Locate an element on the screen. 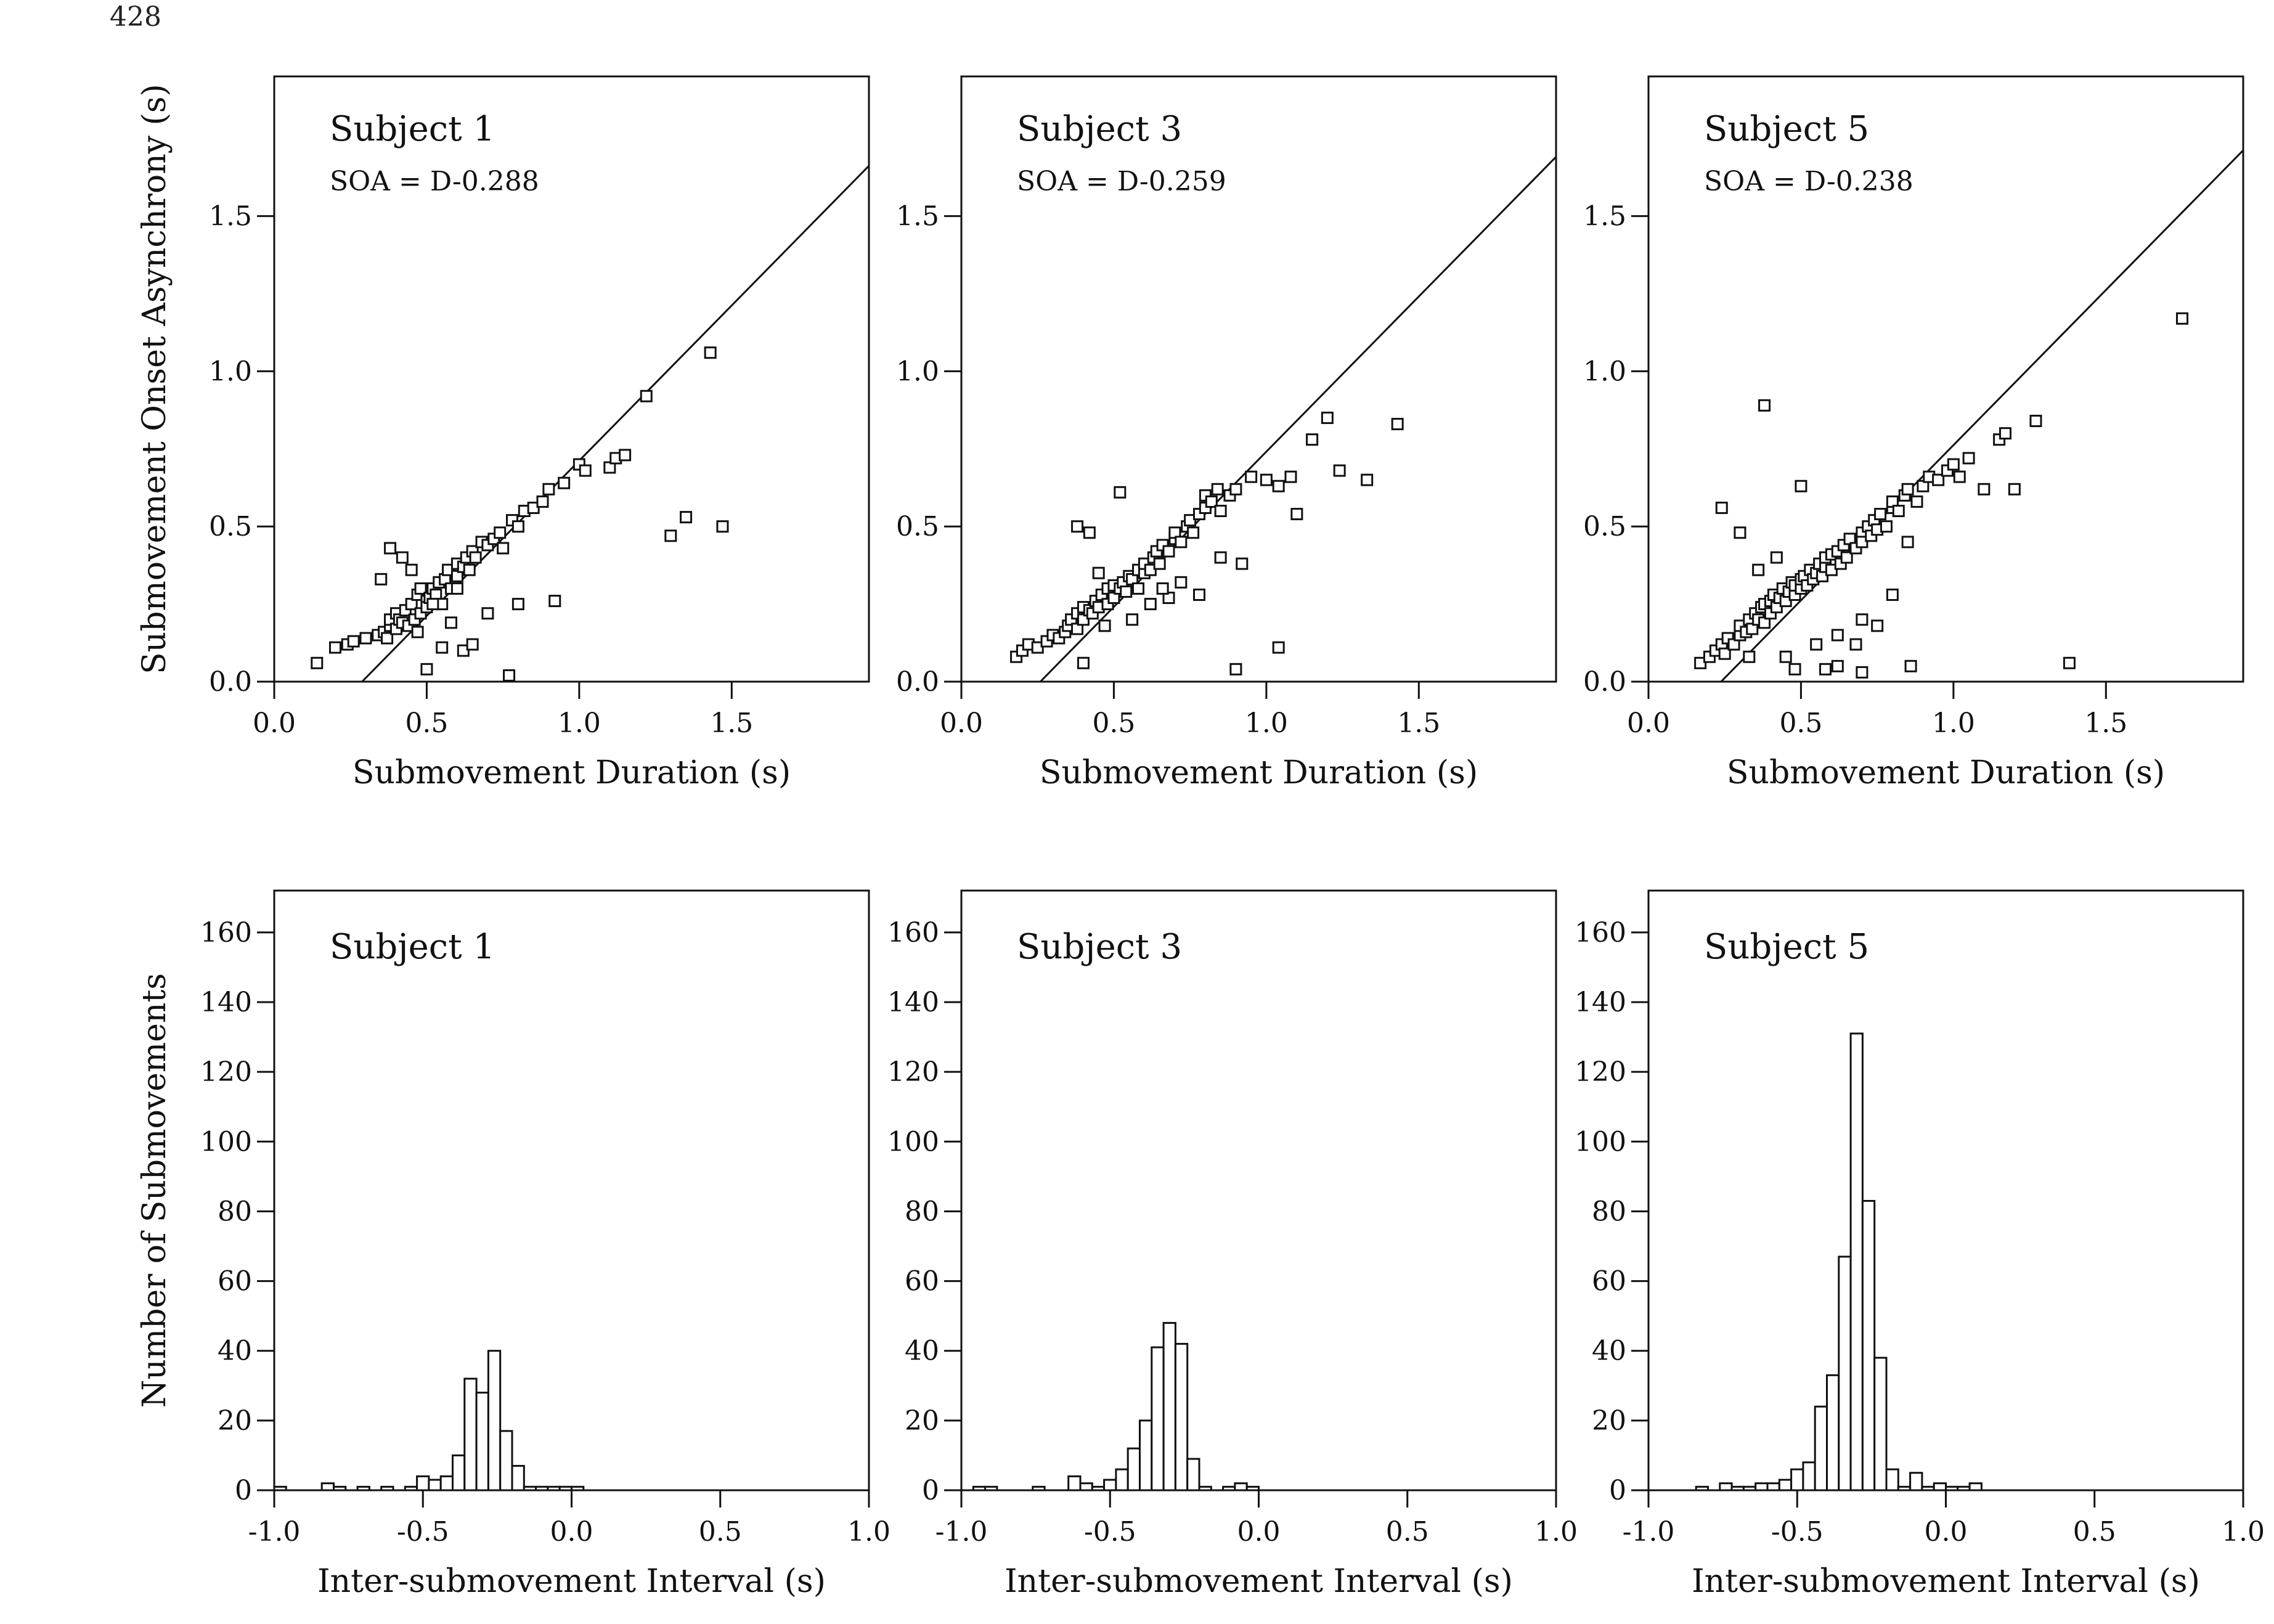 This screenshot has width=2274, height=1624. y-tick-label: 1.5 is located at coordinates (230, 216).